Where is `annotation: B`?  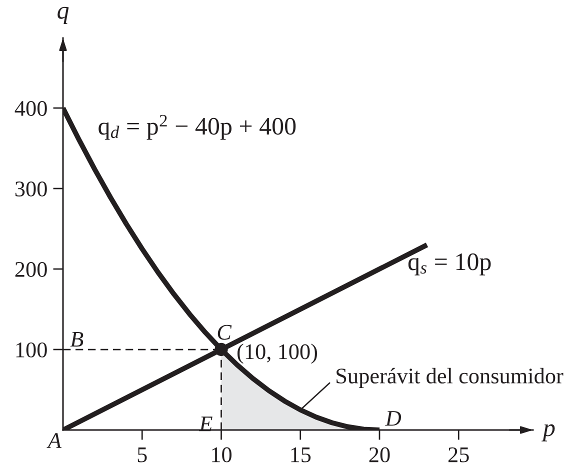 annotation: B is located at coordinates (77, 339).